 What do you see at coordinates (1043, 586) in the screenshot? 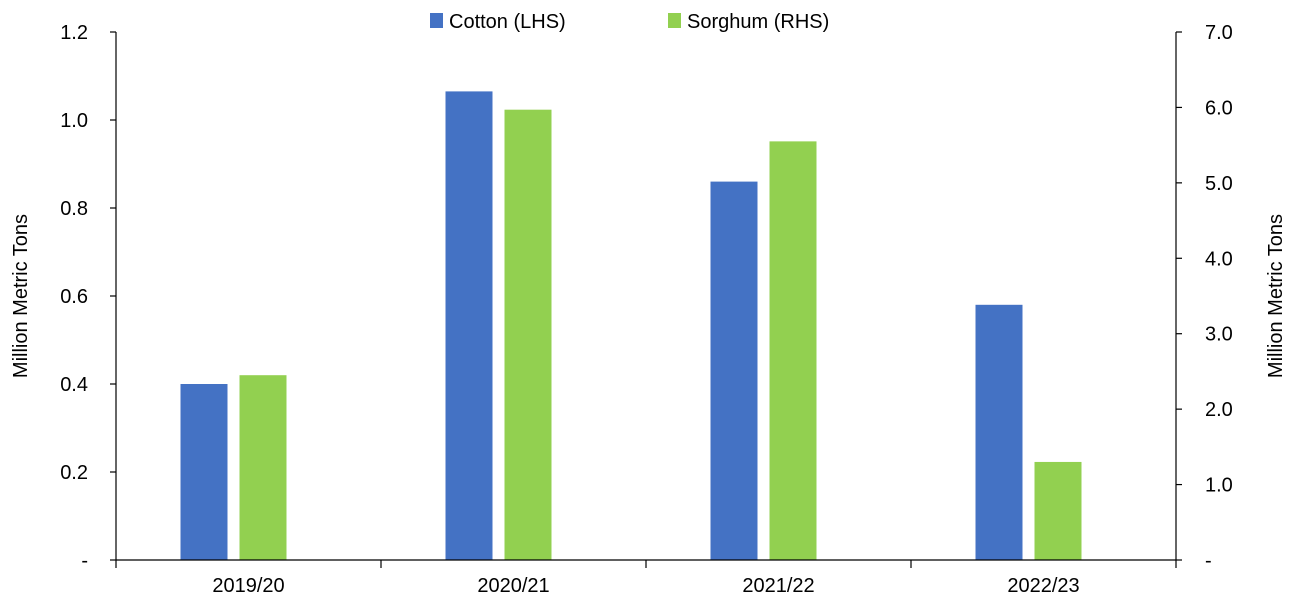
I see `x-tick-label: 2022/23` at bounding box center [1043, 586].